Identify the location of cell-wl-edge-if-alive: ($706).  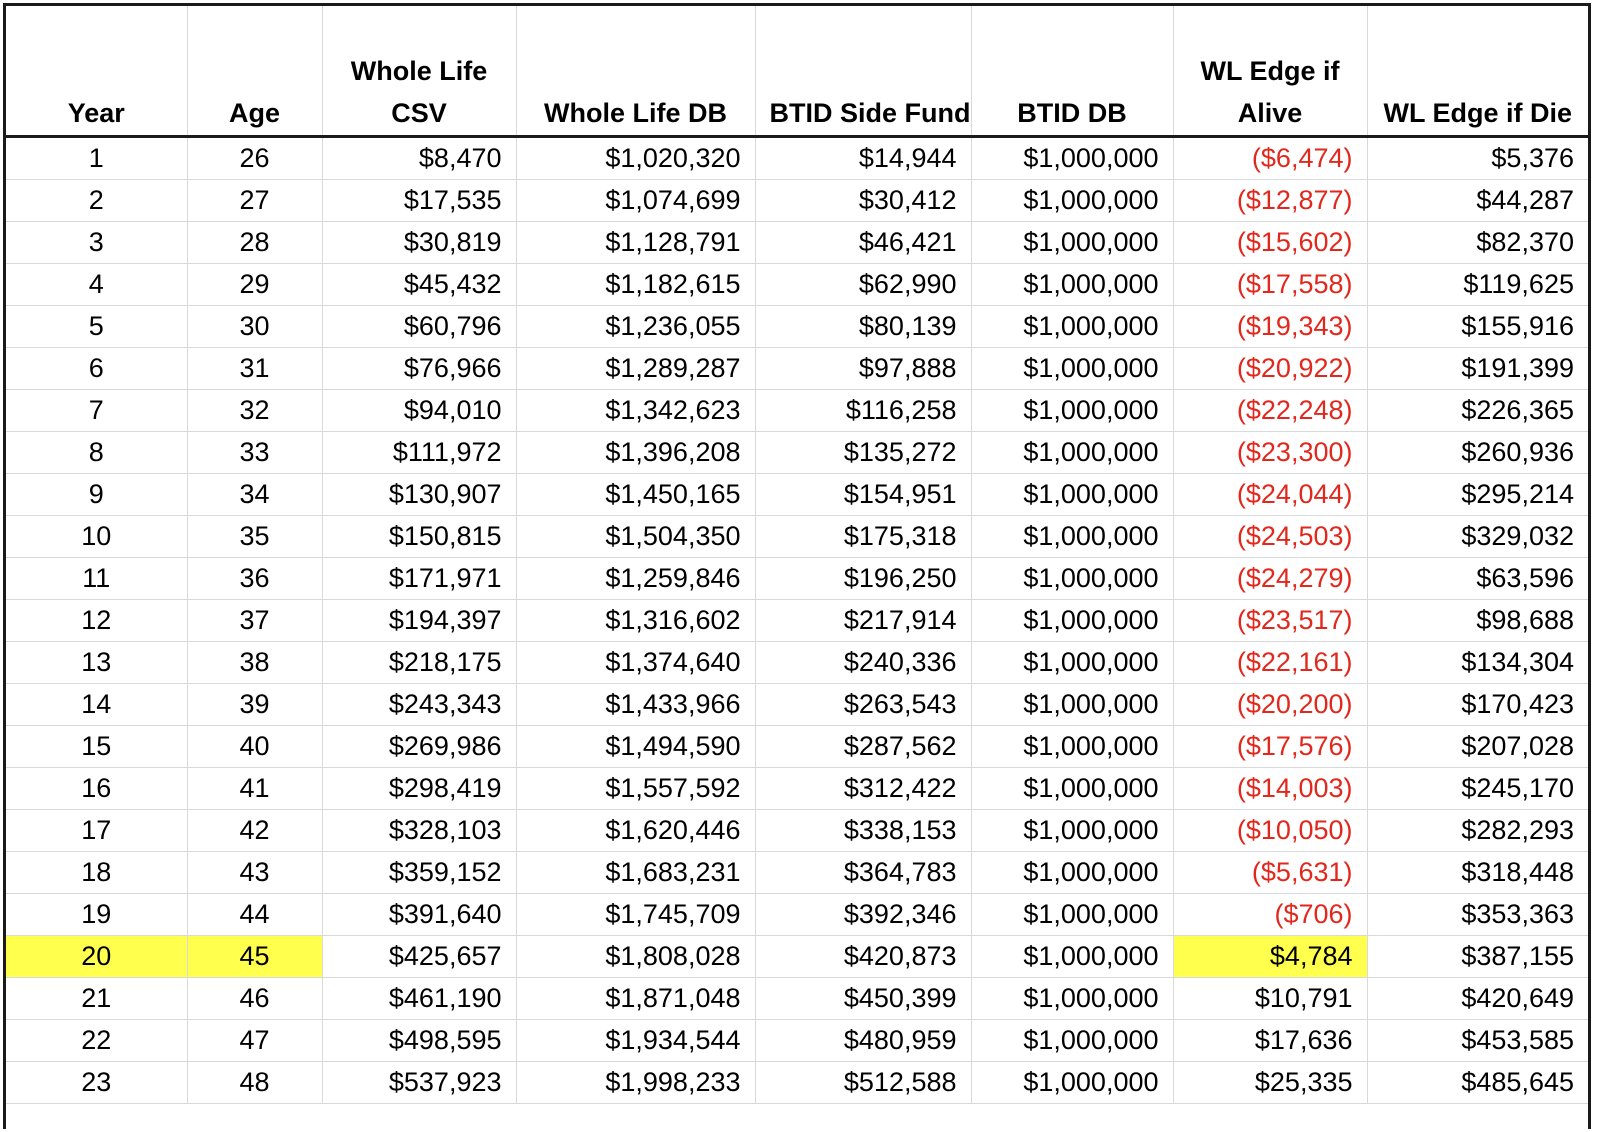
(1270, 914).